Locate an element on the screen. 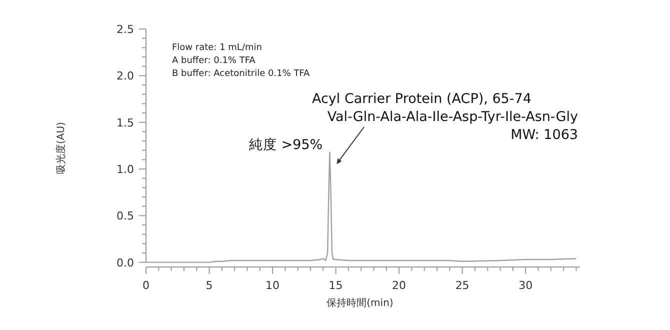  y-tick-label: 2.0 is located at coordinates (125, 76).